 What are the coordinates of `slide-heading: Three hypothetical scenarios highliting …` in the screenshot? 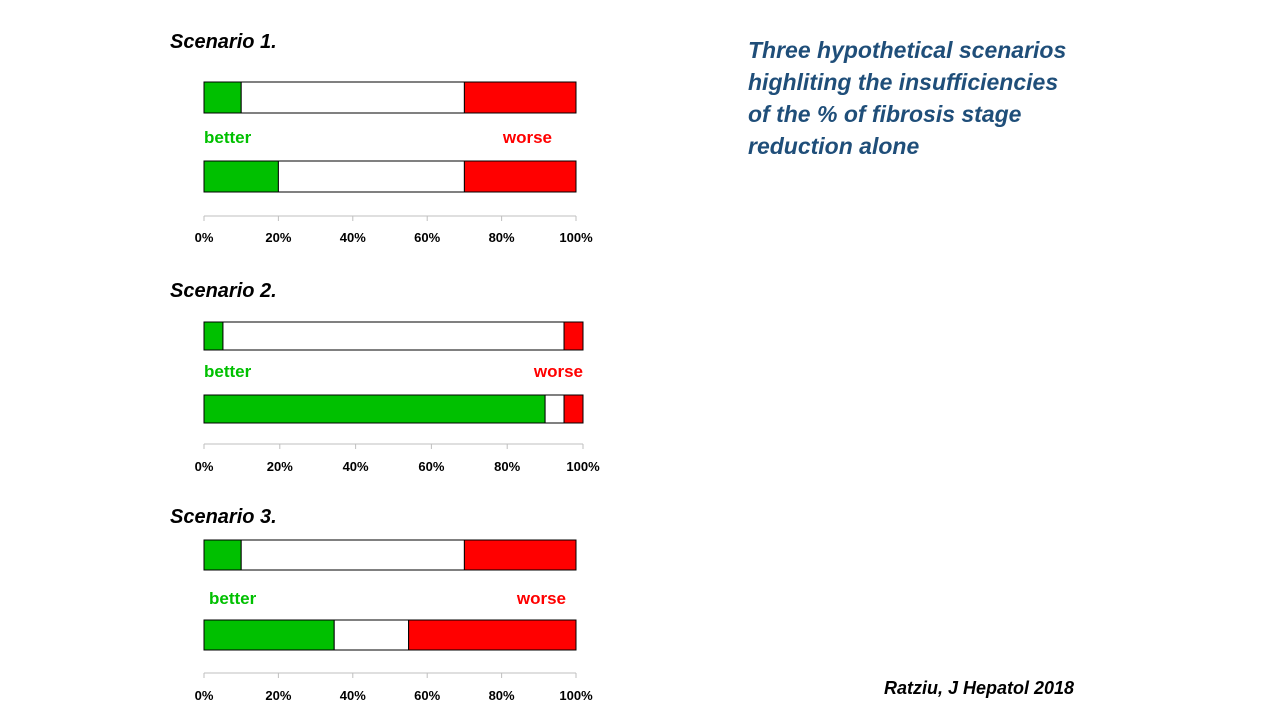 It's located at (948, 98).